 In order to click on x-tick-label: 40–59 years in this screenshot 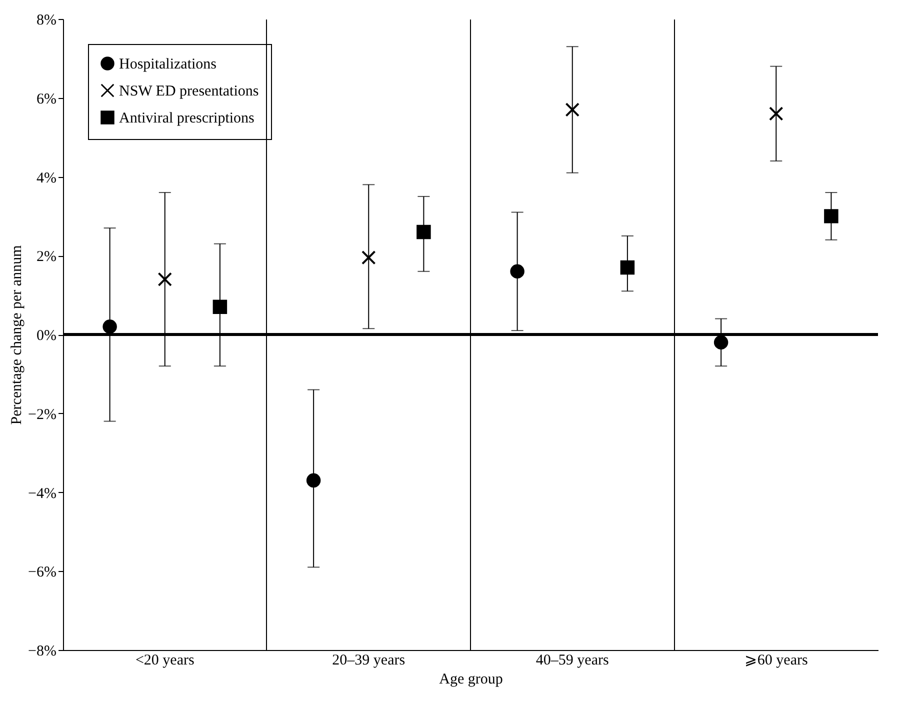, I will do `click(572, 660)`.